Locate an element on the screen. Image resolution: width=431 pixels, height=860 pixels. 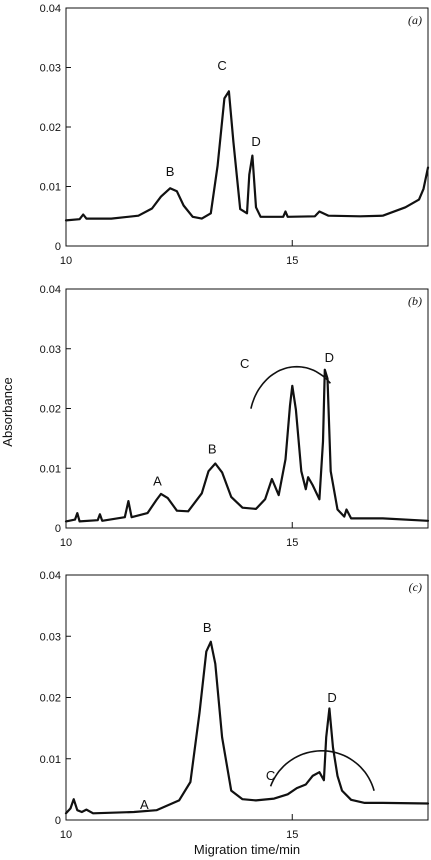
y-axis-title: Absorbance is located at coordinates (7, 411).